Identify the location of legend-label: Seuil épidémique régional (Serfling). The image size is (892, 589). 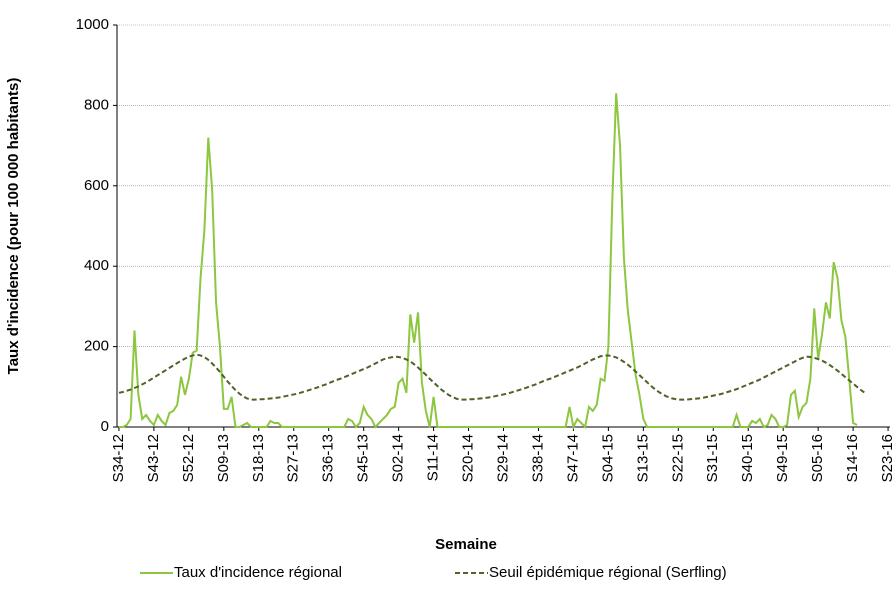
(608, 572).